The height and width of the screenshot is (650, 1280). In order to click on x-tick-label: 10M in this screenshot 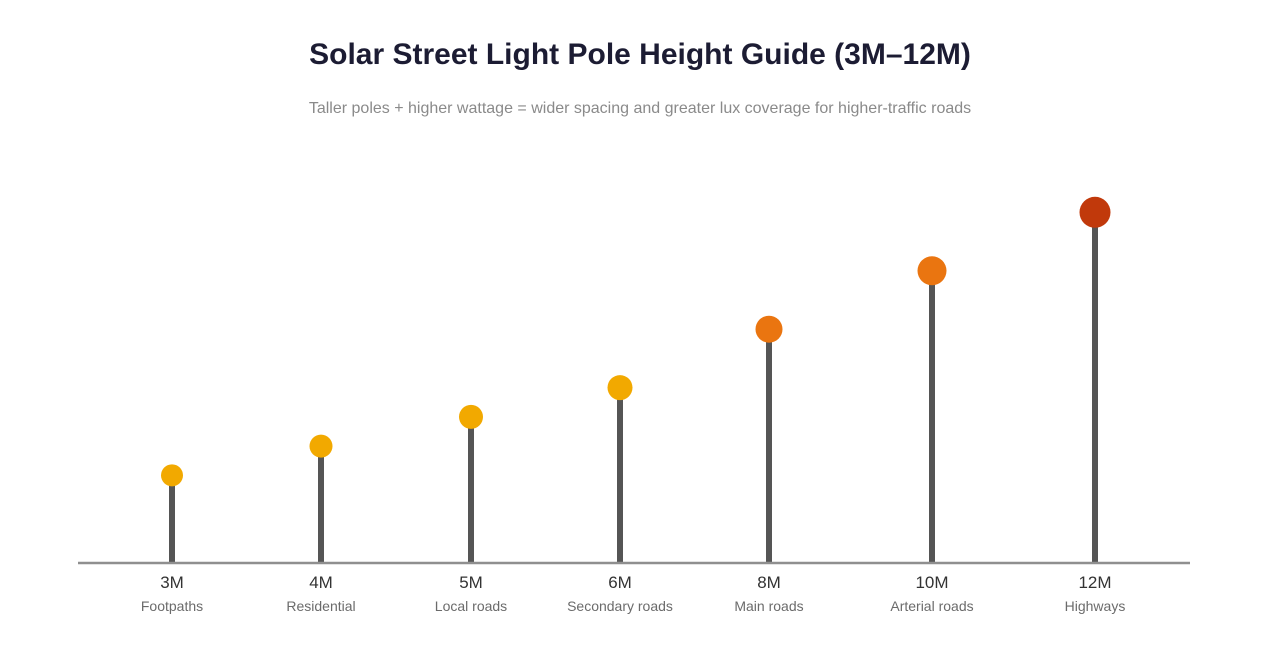, I will do `click(931, 582)`.